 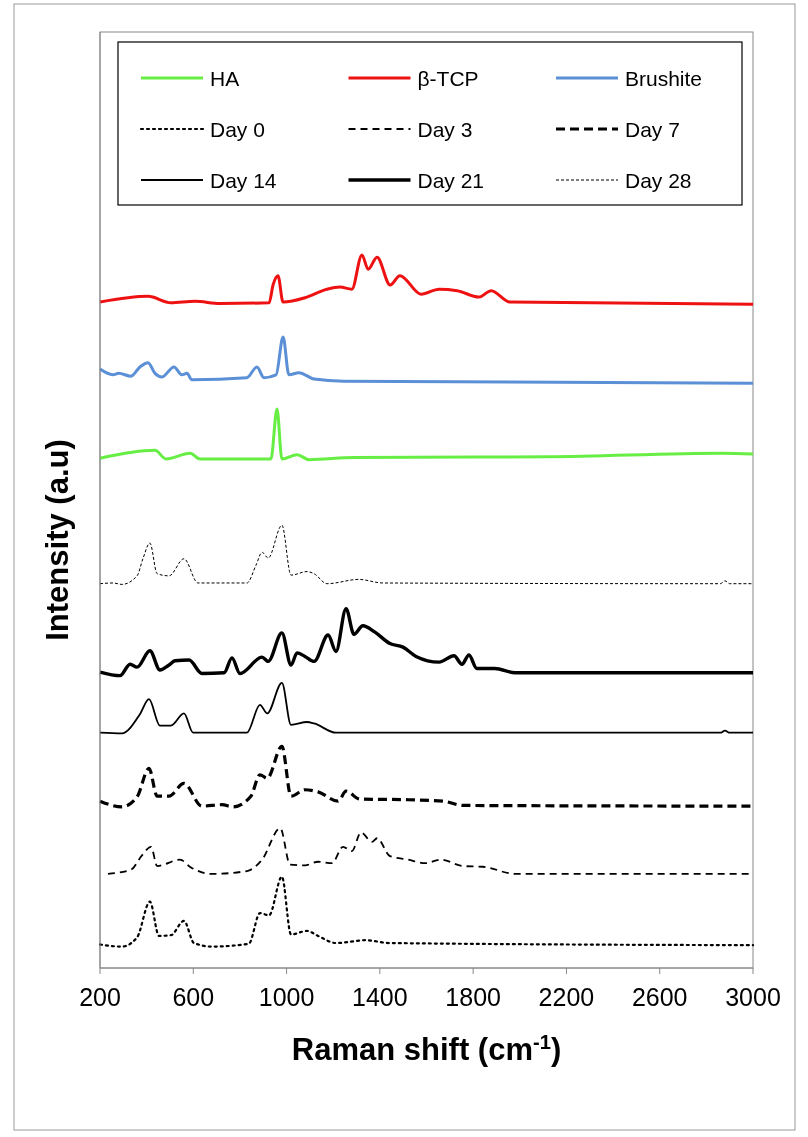 What do you see at coordinates (286, 997) in the screenshot?
I see `x-tick-label: 1000` at bounding box center [286, 997].